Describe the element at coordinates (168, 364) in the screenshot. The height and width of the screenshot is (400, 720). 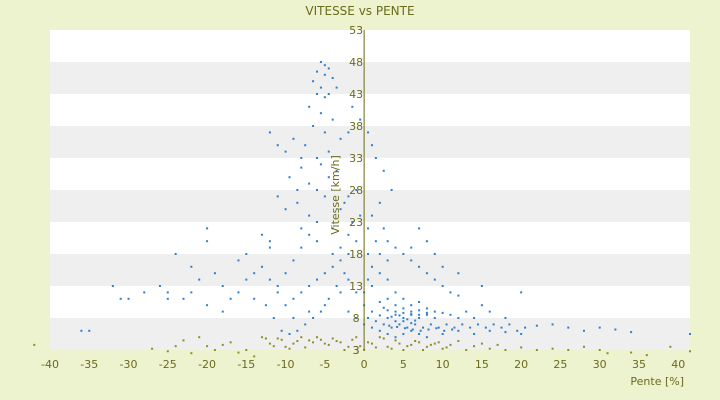
I see `x-tick-label: -25` at that location.